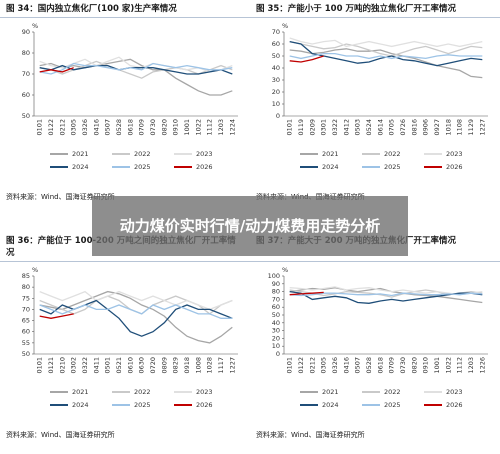  Describe the element at coordinates (51, 365) in the screenshot. I see `x-tick-label: 0121` at that location.